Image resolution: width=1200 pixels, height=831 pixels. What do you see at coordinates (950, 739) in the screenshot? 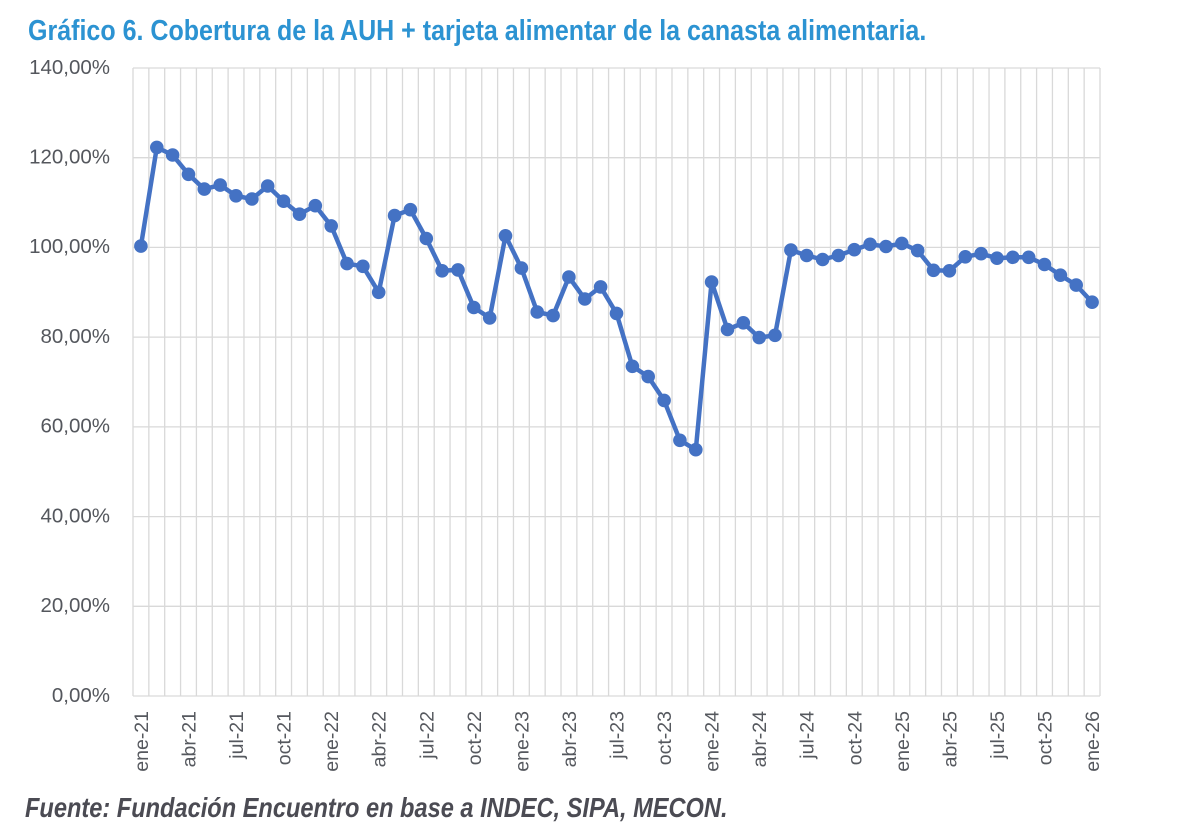
I see `svg-text: abr-25` at bounding box center [950, 739].